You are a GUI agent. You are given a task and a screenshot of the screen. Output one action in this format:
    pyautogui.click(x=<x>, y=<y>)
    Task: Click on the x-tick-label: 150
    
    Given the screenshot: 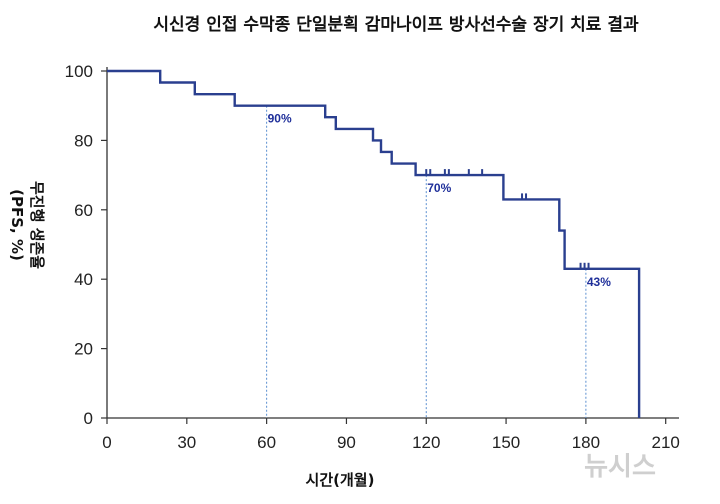 What is the action you would take?
    pyautogui.click(x=506, y=442)
    